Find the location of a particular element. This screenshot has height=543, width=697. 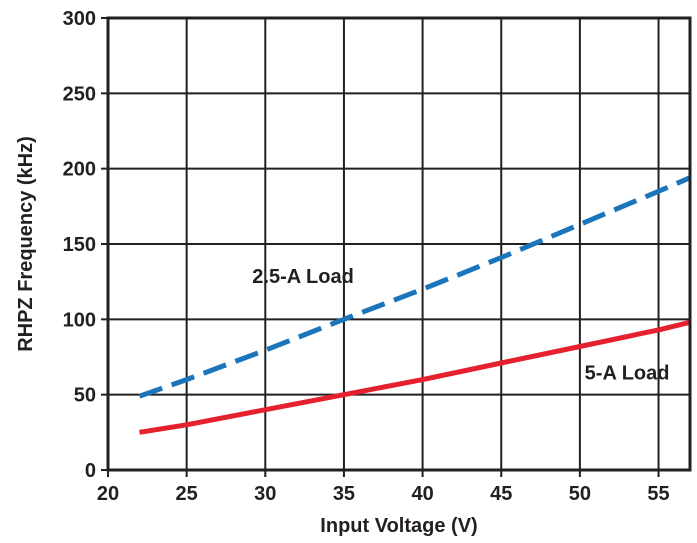

tick-label-y-0: 0 is located at coordinates (90, 471).